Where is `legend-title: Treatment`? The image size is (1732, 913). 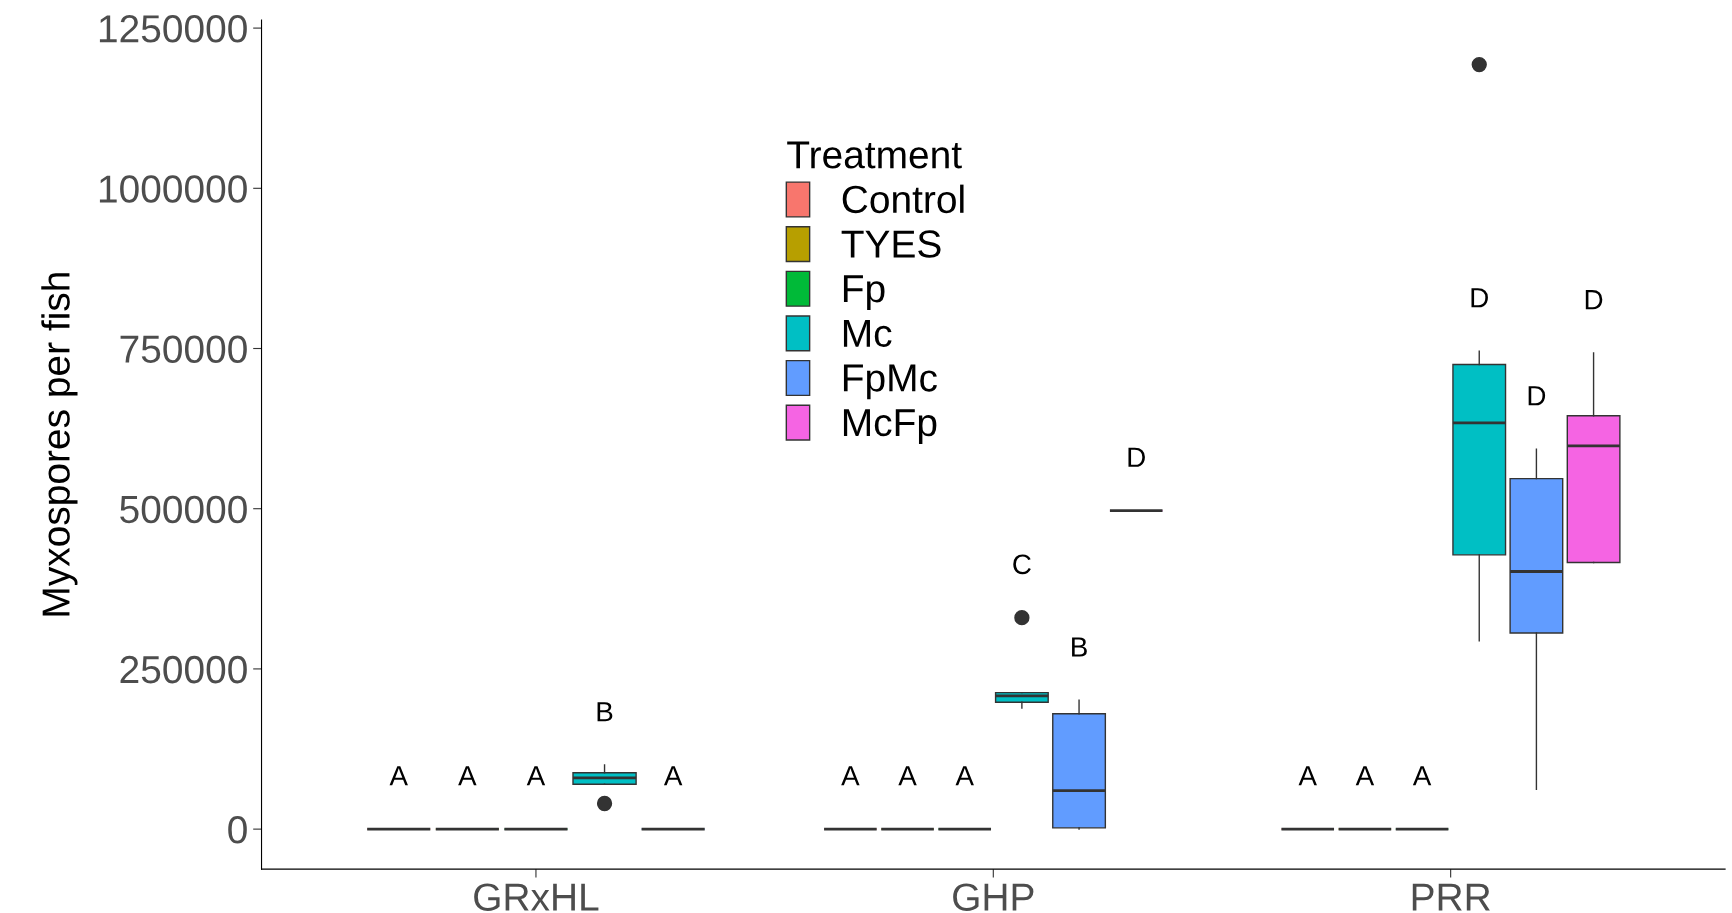
legend-title: Treatment is located at coordinates (874, 155).